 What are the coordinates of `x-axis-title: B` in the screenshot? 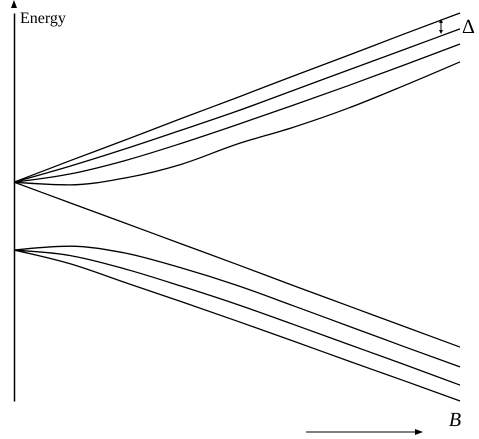 It's located at (455, 420).